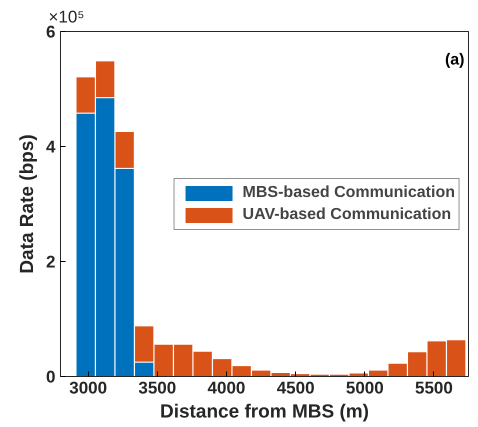  I want to click on x-axis-title: Distance from MBS (m), so click(265, 412).